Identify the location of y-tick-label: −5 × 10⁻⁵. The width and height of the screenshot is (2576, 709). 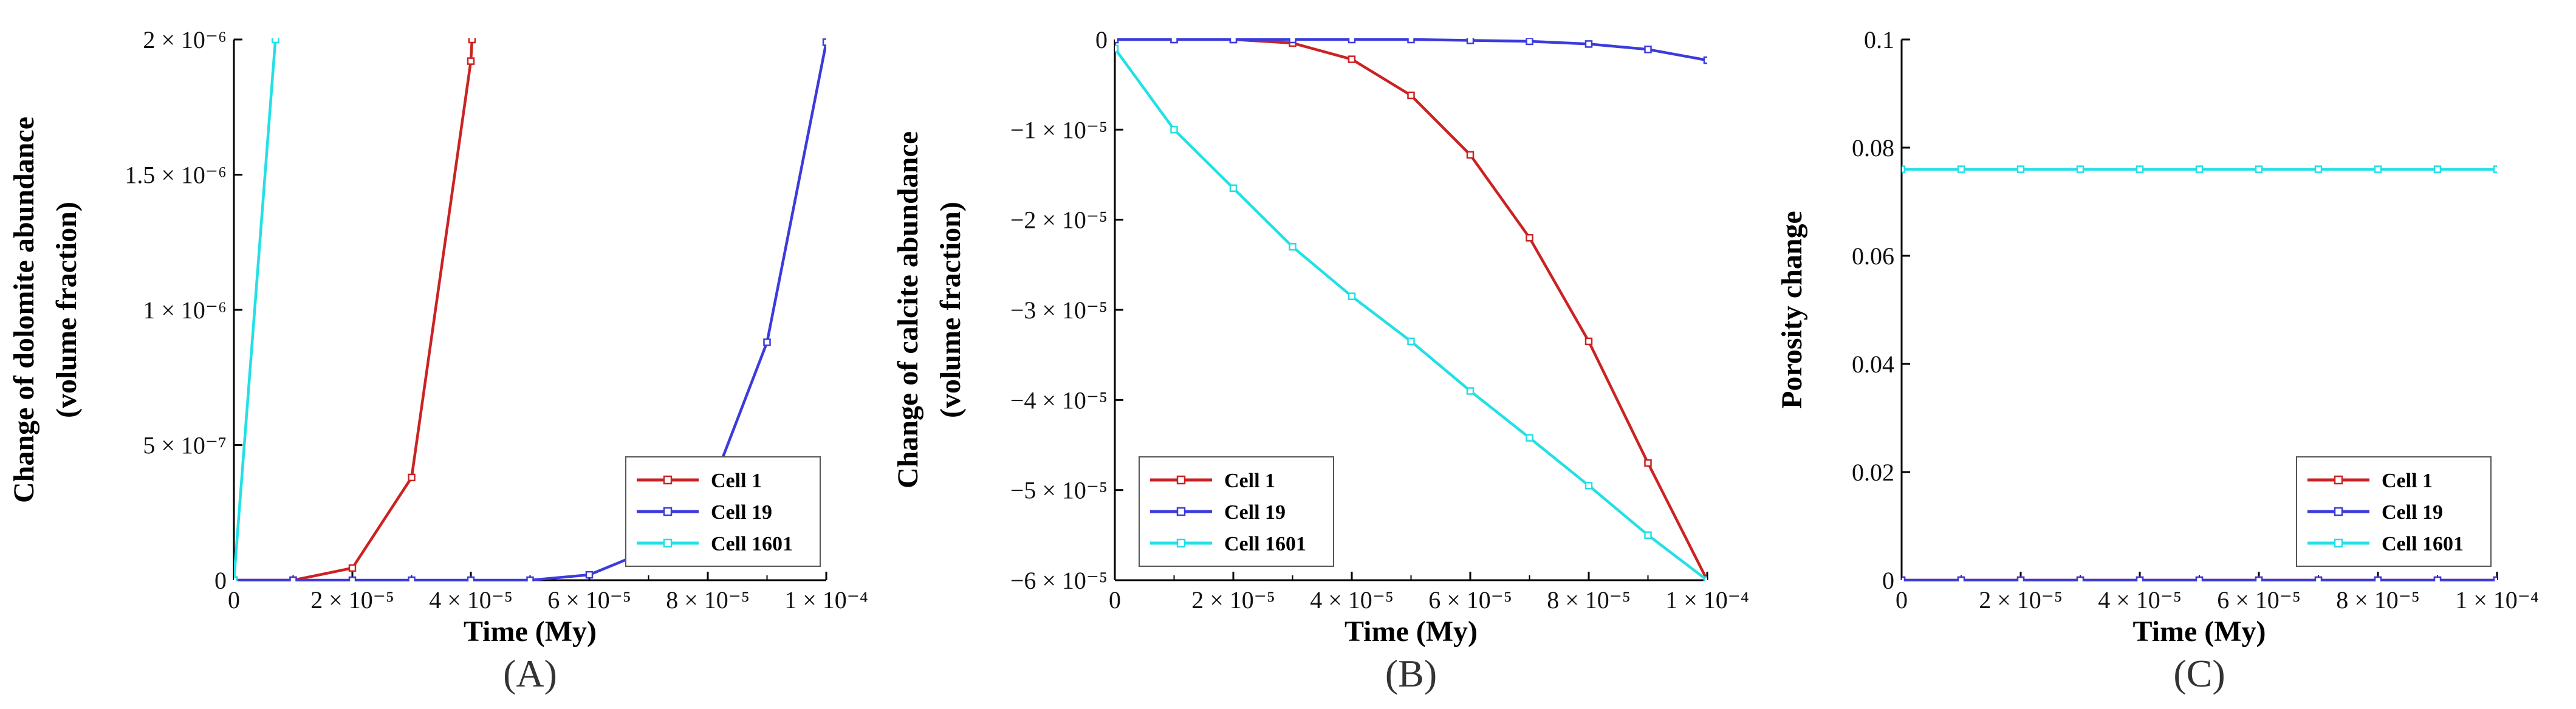
(1059, 491).